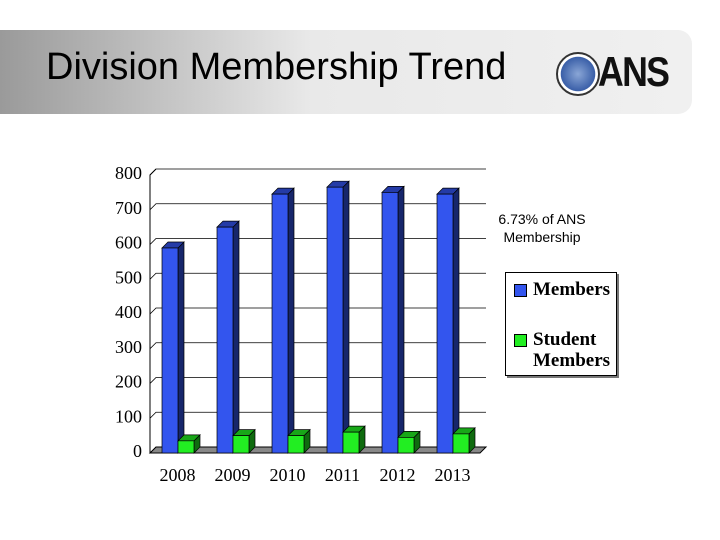 The image size is (720, 540). I want to click on legend-label: Members, so click(572, 289).